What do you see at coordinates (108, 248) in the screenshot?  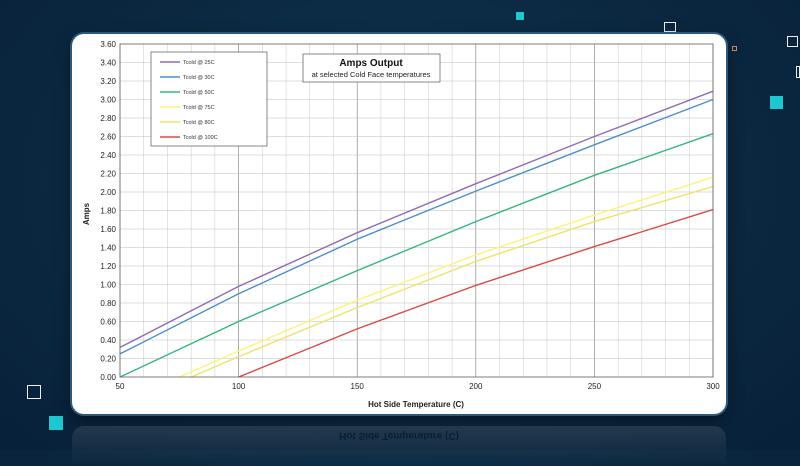 I see `y-tick-label: 1.40` at bounding box center [108, 248].